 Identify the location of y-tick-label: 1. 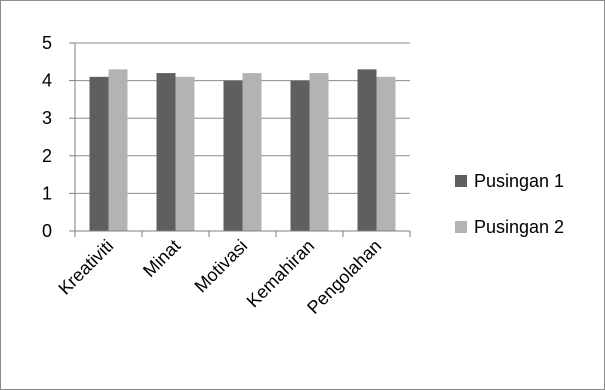
(47, 193).